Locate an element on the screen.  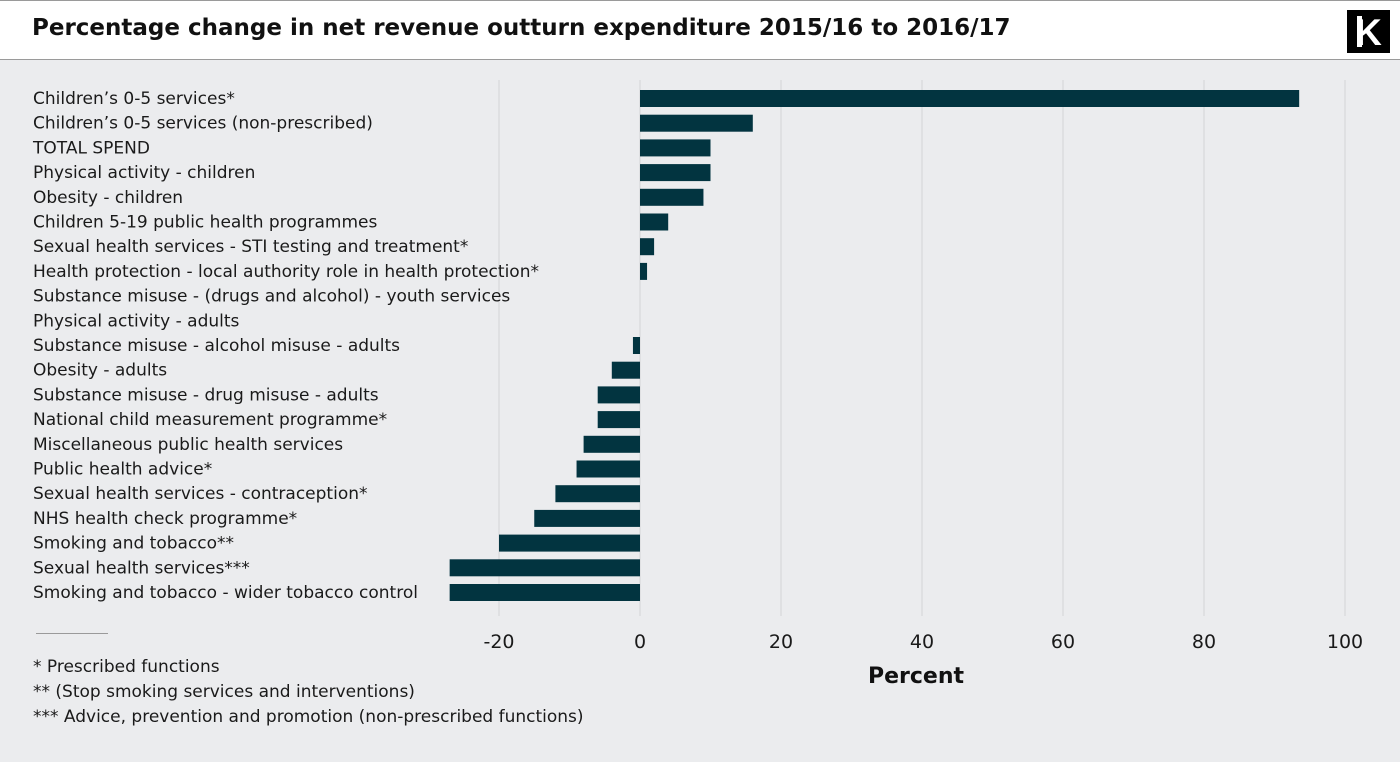
category-label: TOTAL SPEND is located at coordinates (91, 148).